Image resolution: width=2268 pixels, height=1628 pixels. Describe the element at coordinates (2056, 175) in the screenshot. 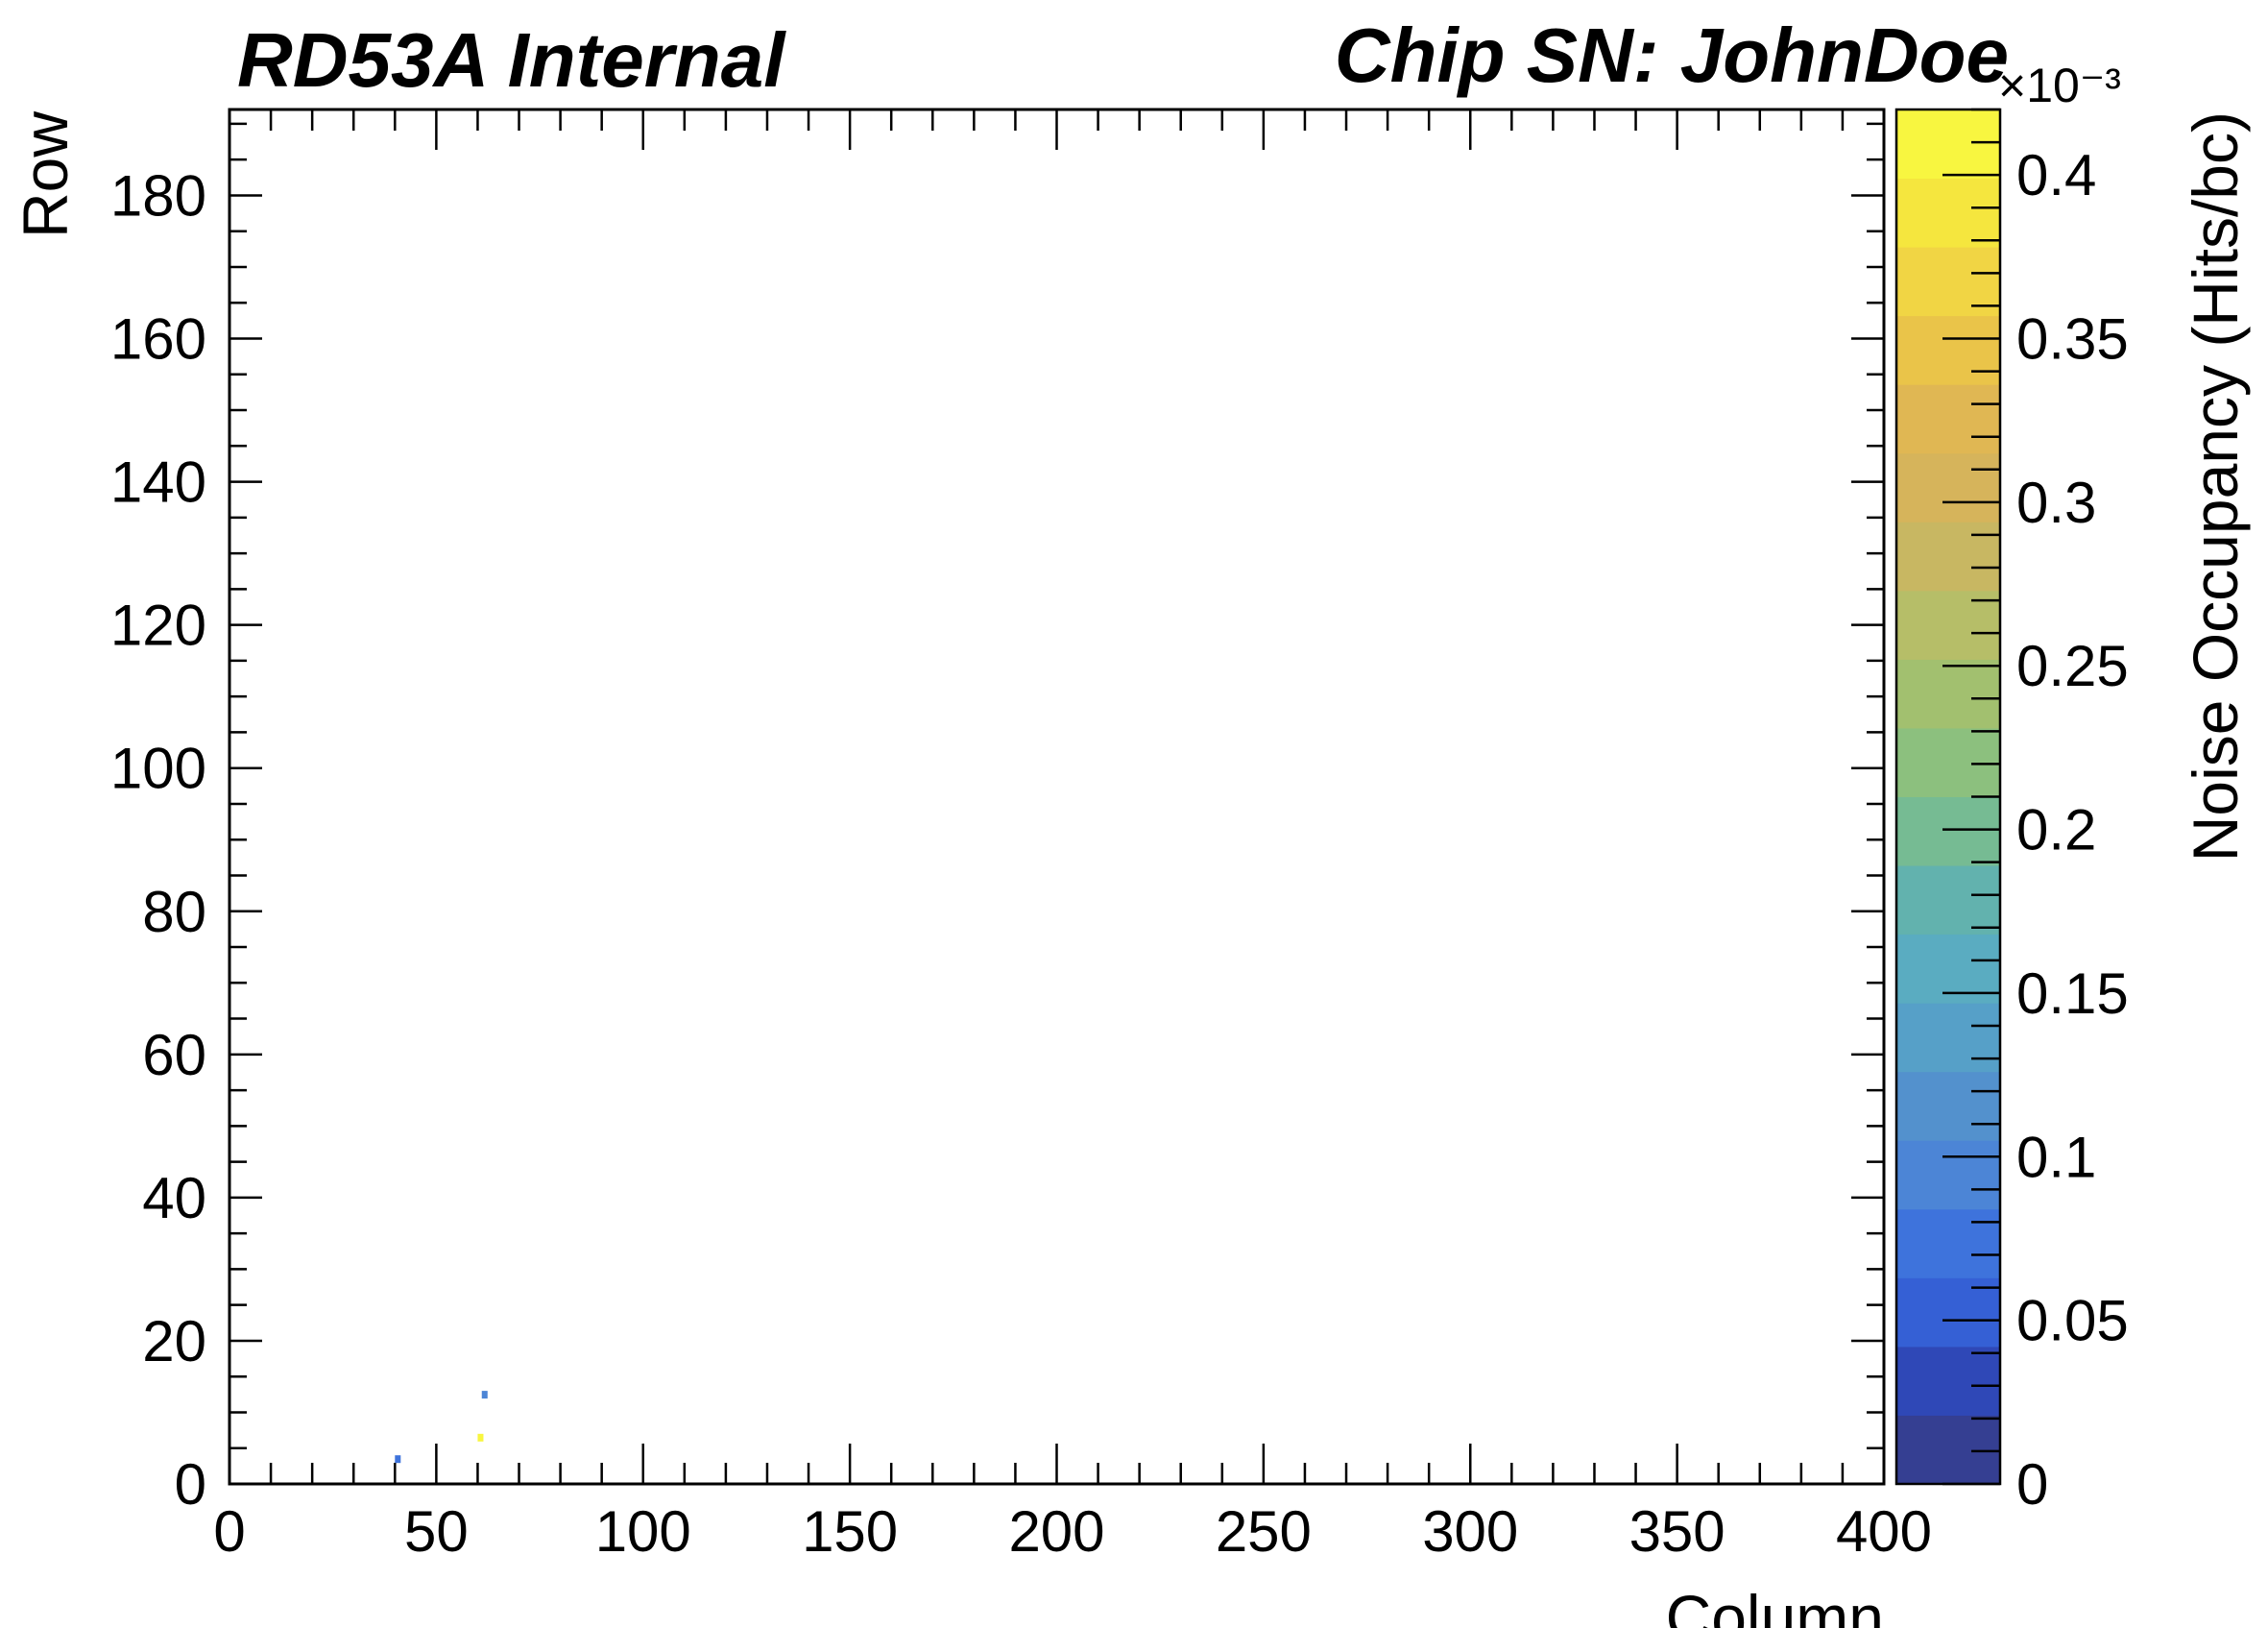

I see `z-tick-label: 0.4` at that location.